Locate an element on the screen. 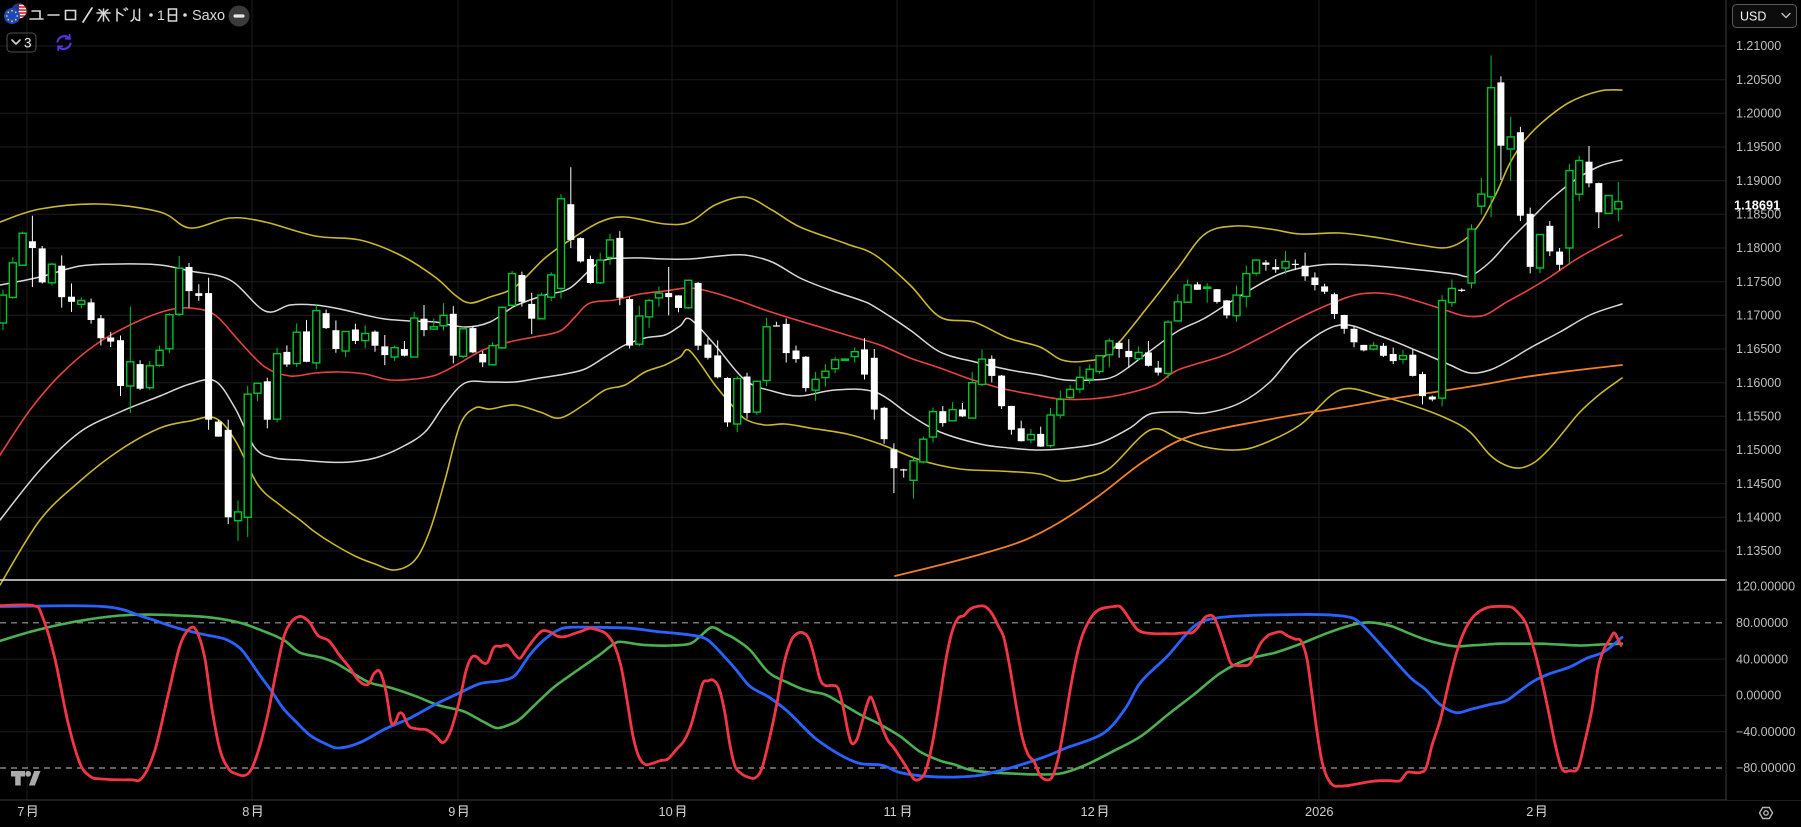 The image size is (1801, 827). svg-text: USD is located at coordinates (1753, 17).